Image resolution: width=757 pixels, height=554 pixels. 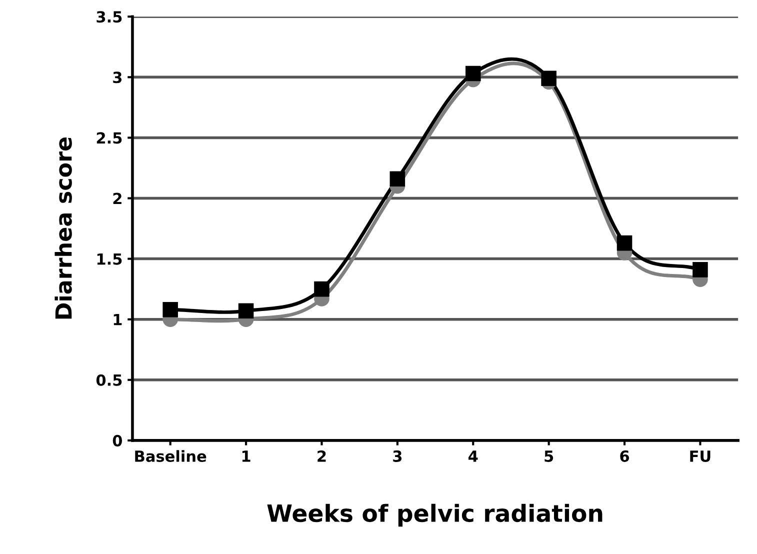 What do you see at coordinates (170, 456) in the screenshot?
I see `x-tick-label: Baseline` at bounding box center [170, 456].